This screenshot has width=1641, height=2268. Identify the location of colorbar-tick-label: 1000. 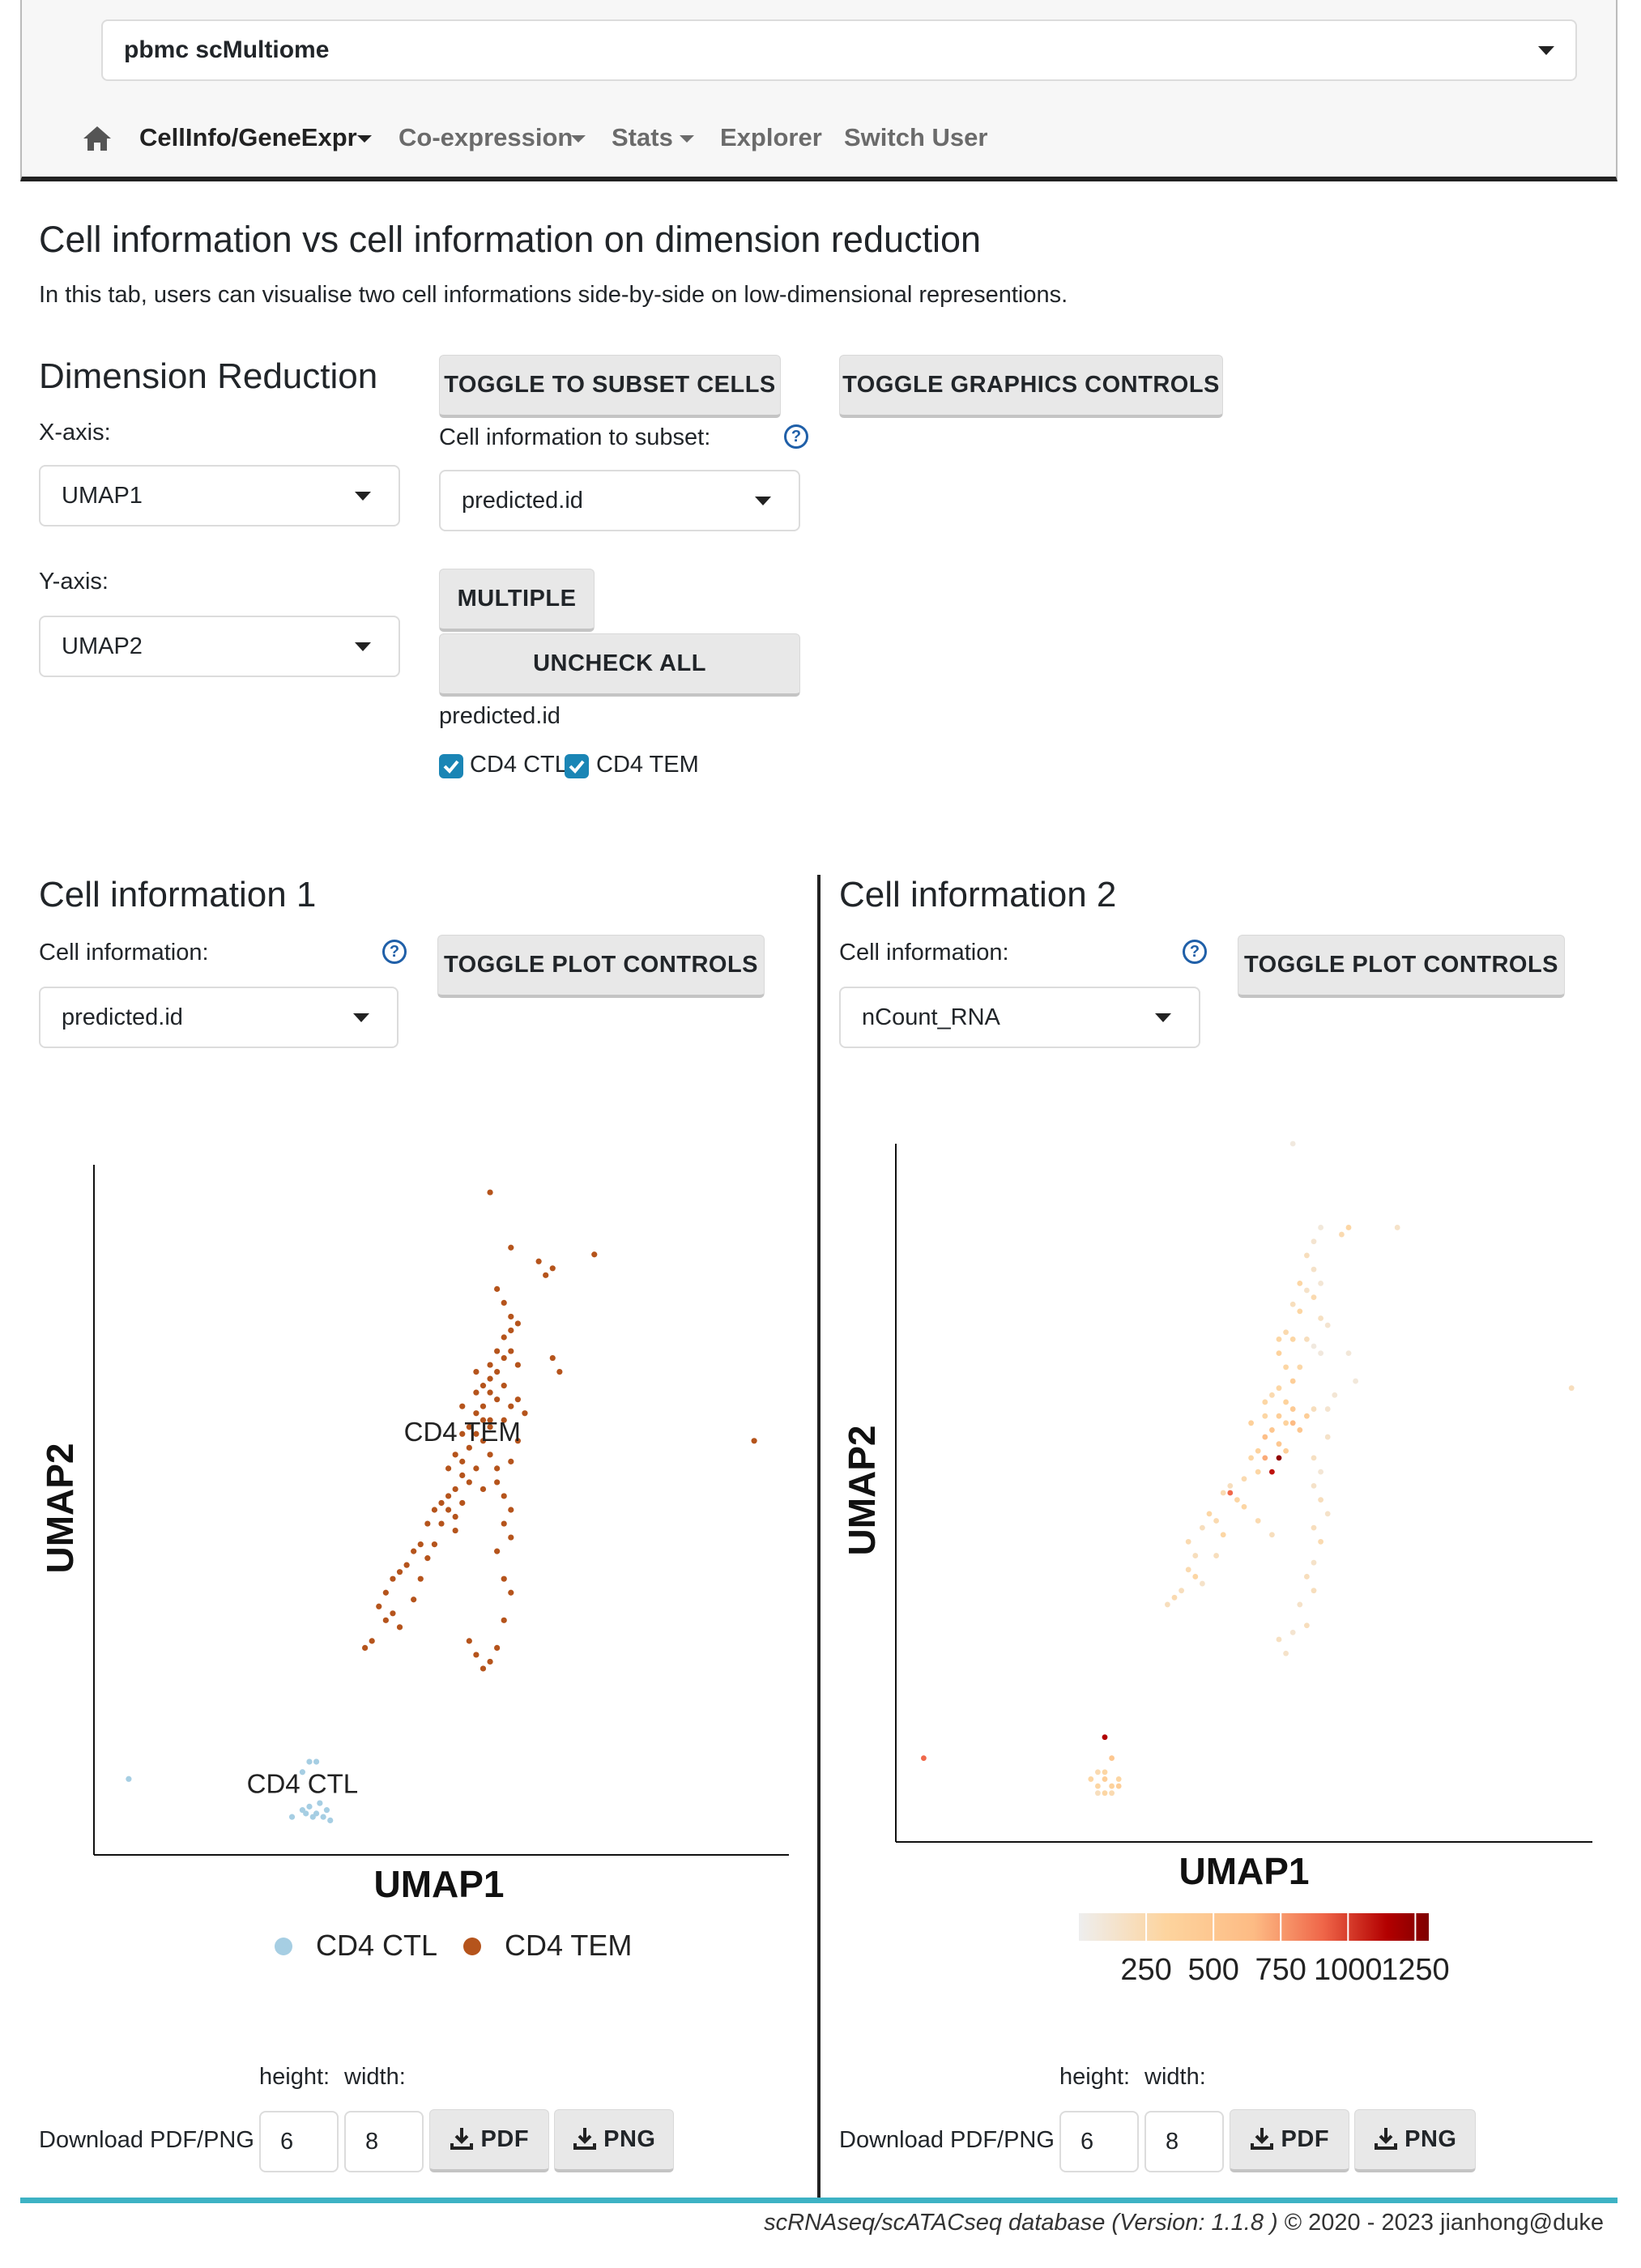
(1348, 1970).